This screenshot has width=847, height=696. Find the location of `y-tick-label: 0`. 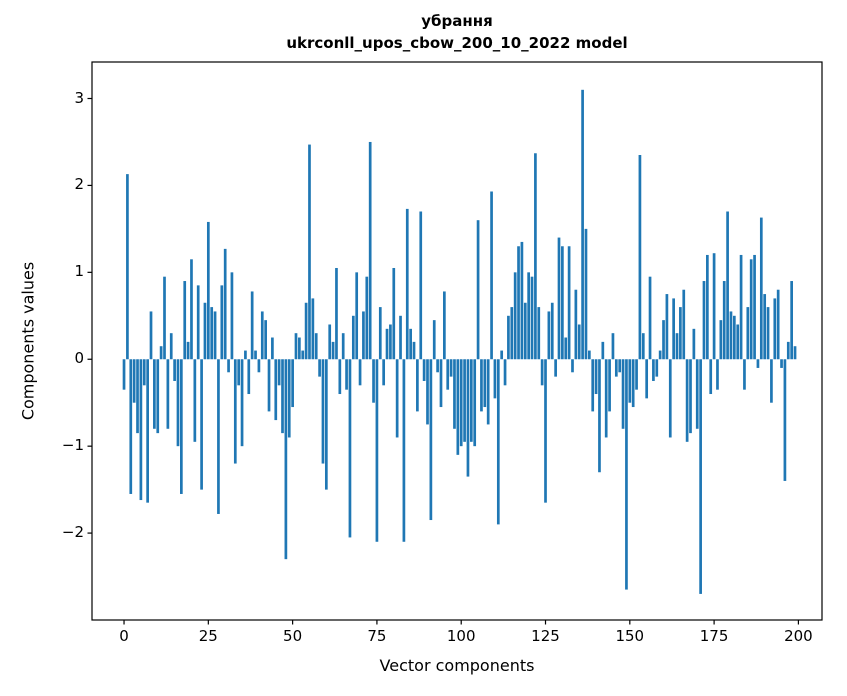

y-tick-label: 0 is located at coordinates (79, 358).